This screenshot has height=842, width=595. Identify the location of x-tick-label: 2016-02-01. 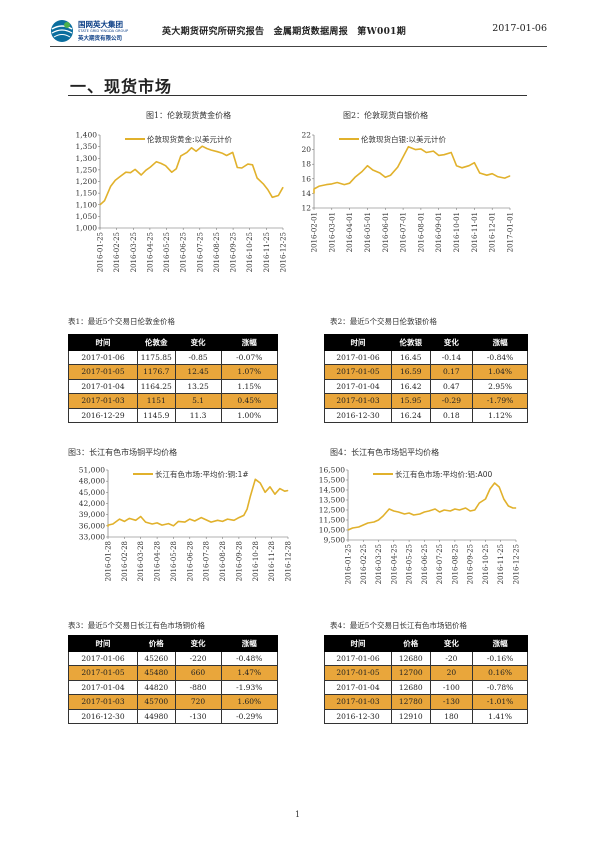
(315, 232).